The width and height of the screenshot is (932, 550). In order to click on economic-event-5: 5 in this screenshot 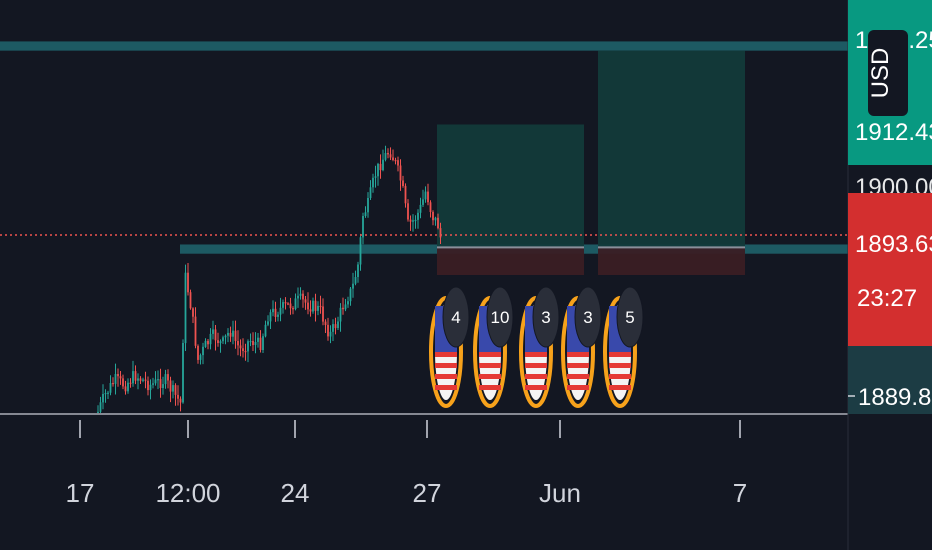, I will do `click(623, 347)`.